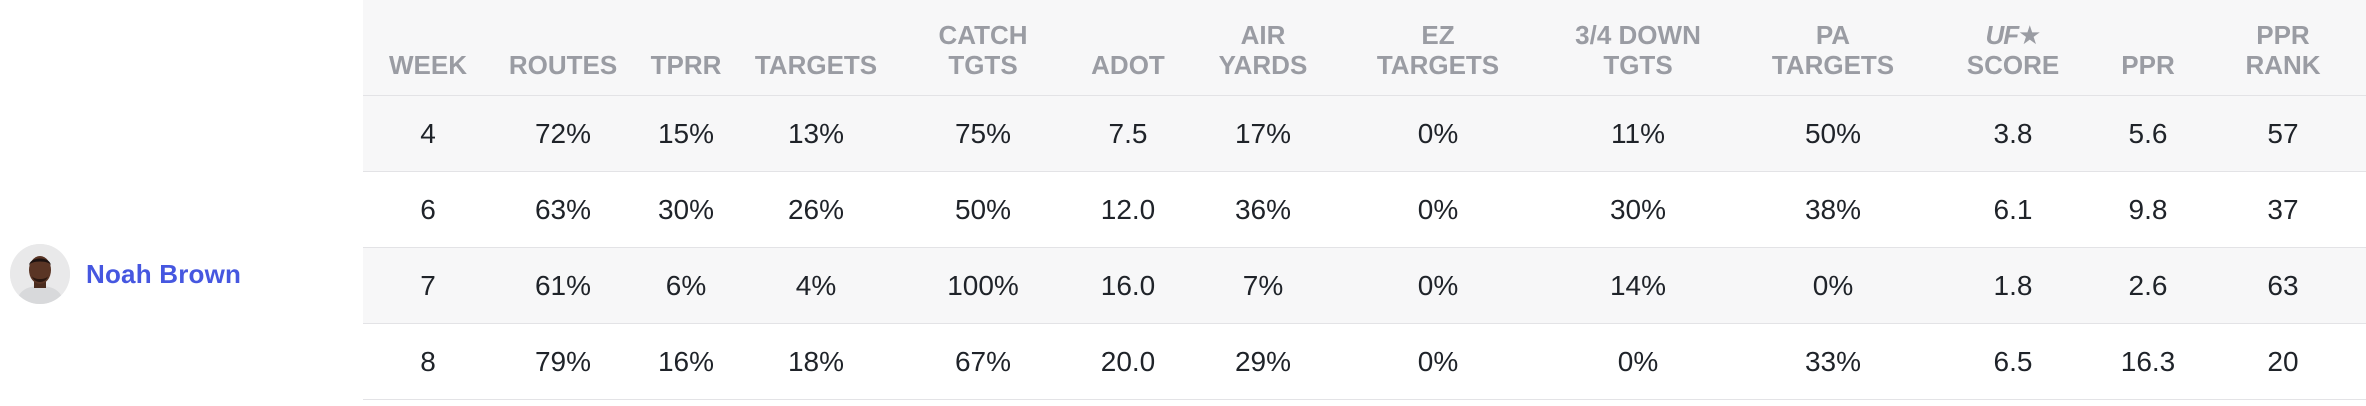 This screenshot has height=406, width=2366. What do you see at coordinates (2283, 133) in the screenshot?
I see `table-cell: 57` at bounding box center [2283, 133].